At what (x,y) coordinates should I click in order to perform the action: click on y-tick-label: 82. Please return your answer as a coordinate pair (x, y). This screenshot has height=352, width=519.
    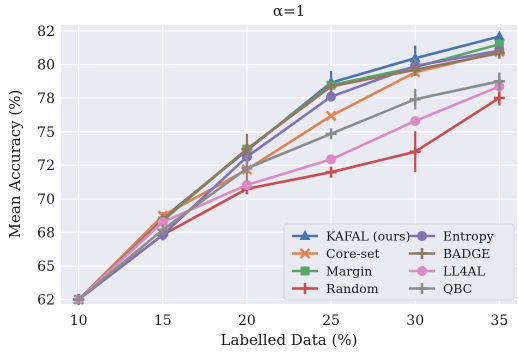
    Looking at the image, I should click on (46, 32).